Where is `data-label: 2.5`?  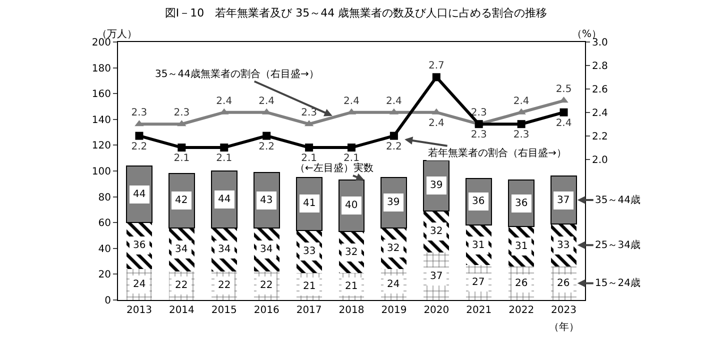 data-label: 2.5 is located at coordinates (564, 90).